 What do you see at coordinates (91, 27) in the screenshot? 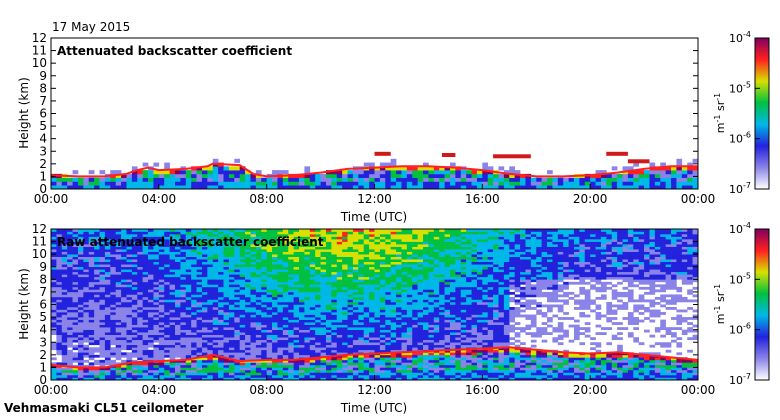
I see `date-label: 17 May 2015` at bounding box center [91, 27].